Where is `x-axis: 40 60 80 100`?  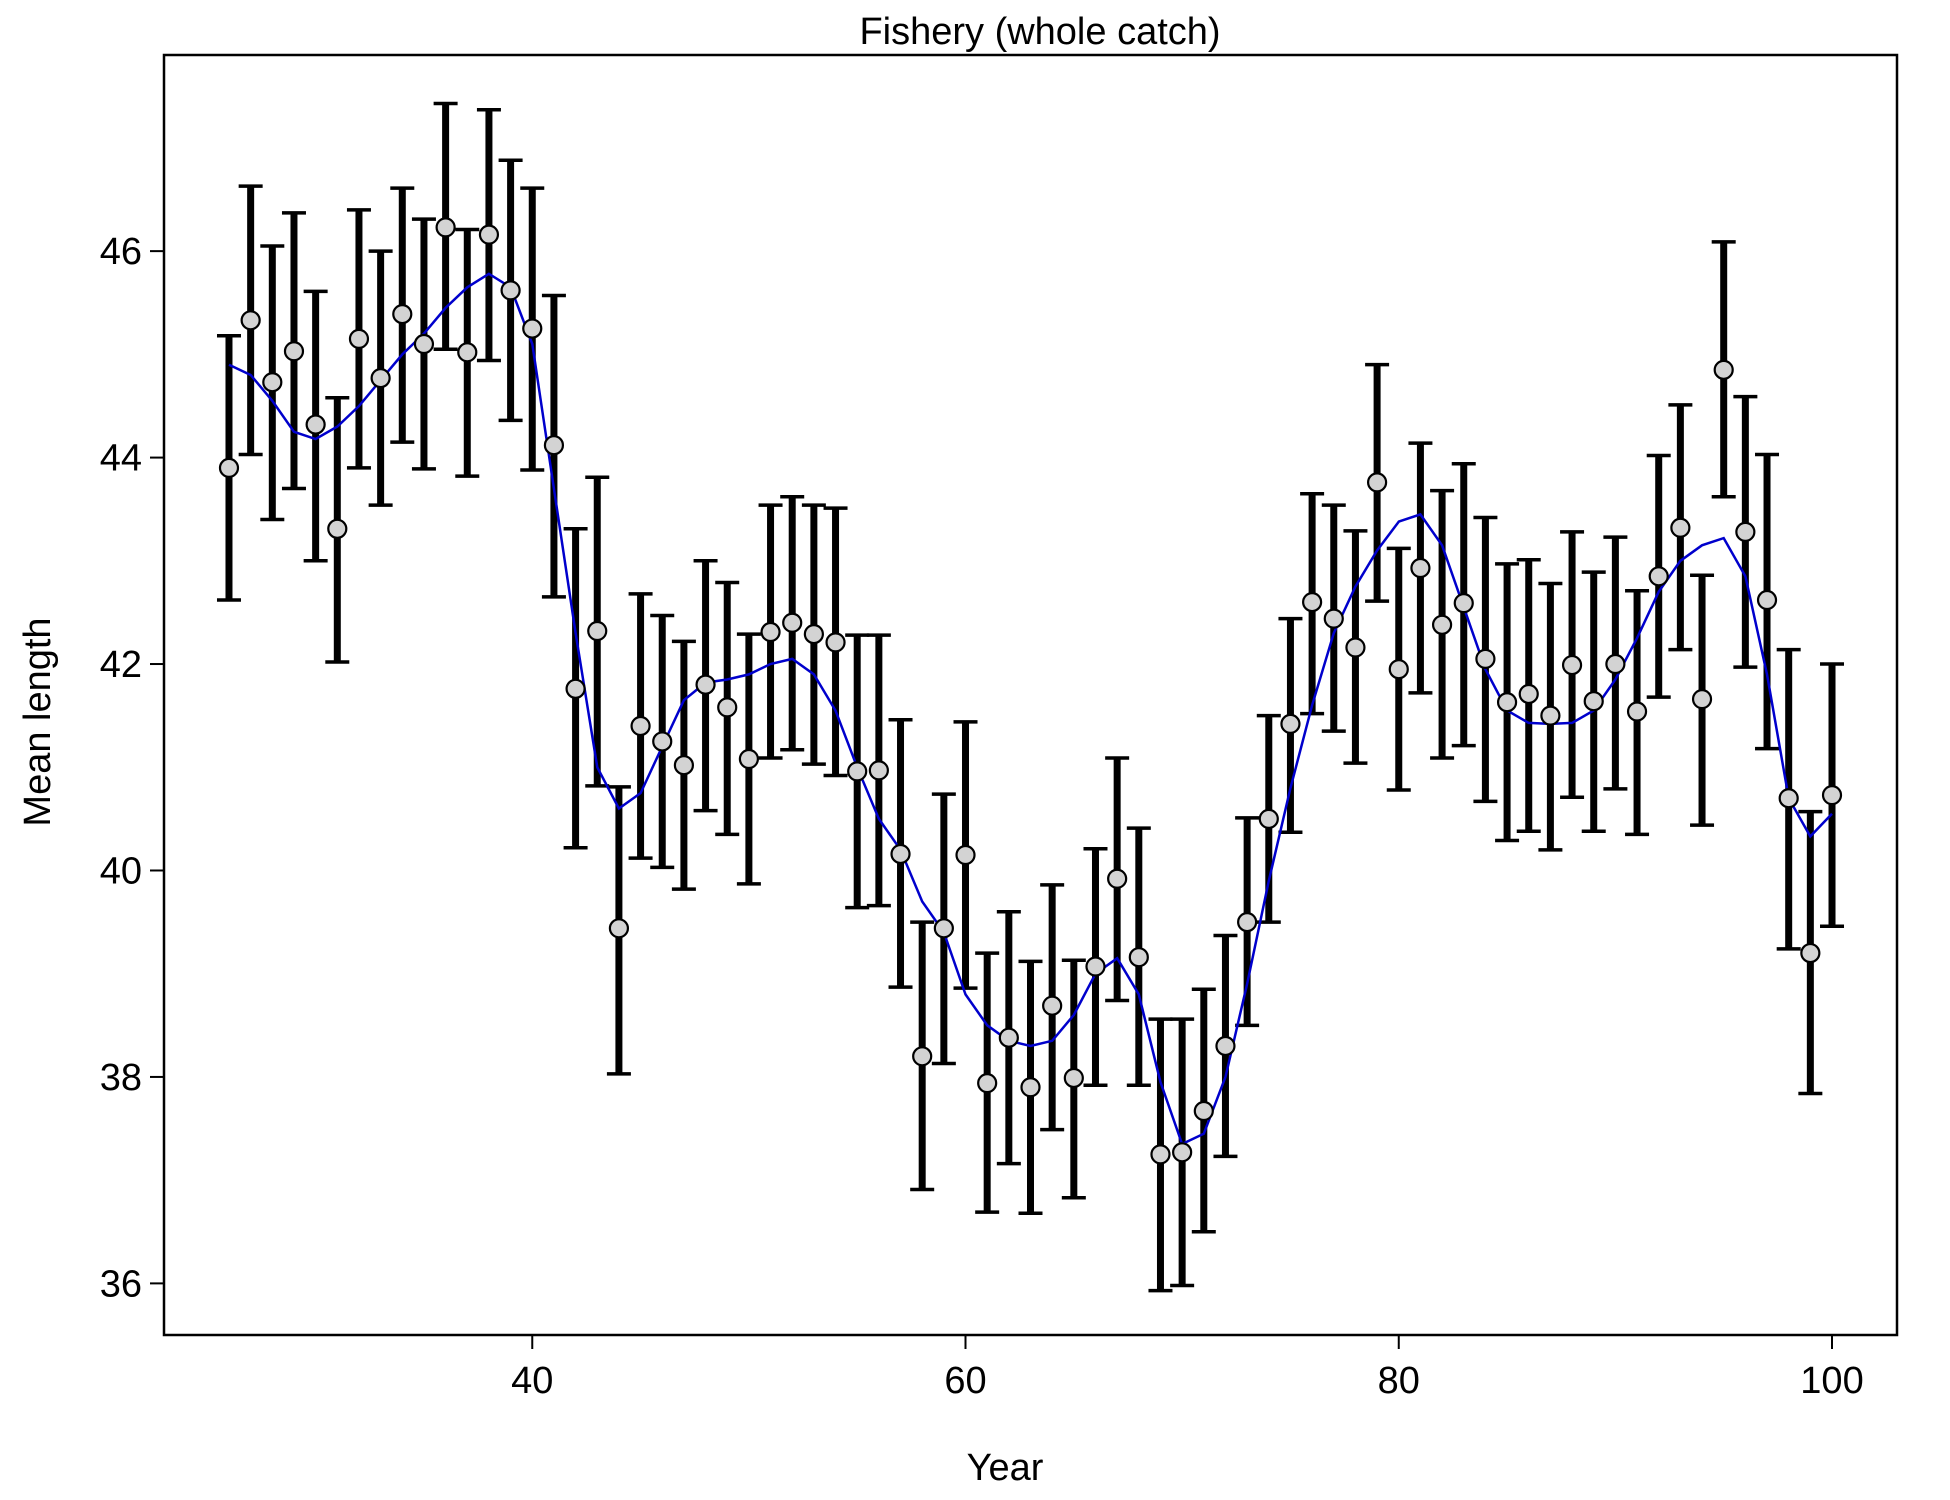 x-axis: 40 60 80 100 is located at coordinates (1187, 1368).